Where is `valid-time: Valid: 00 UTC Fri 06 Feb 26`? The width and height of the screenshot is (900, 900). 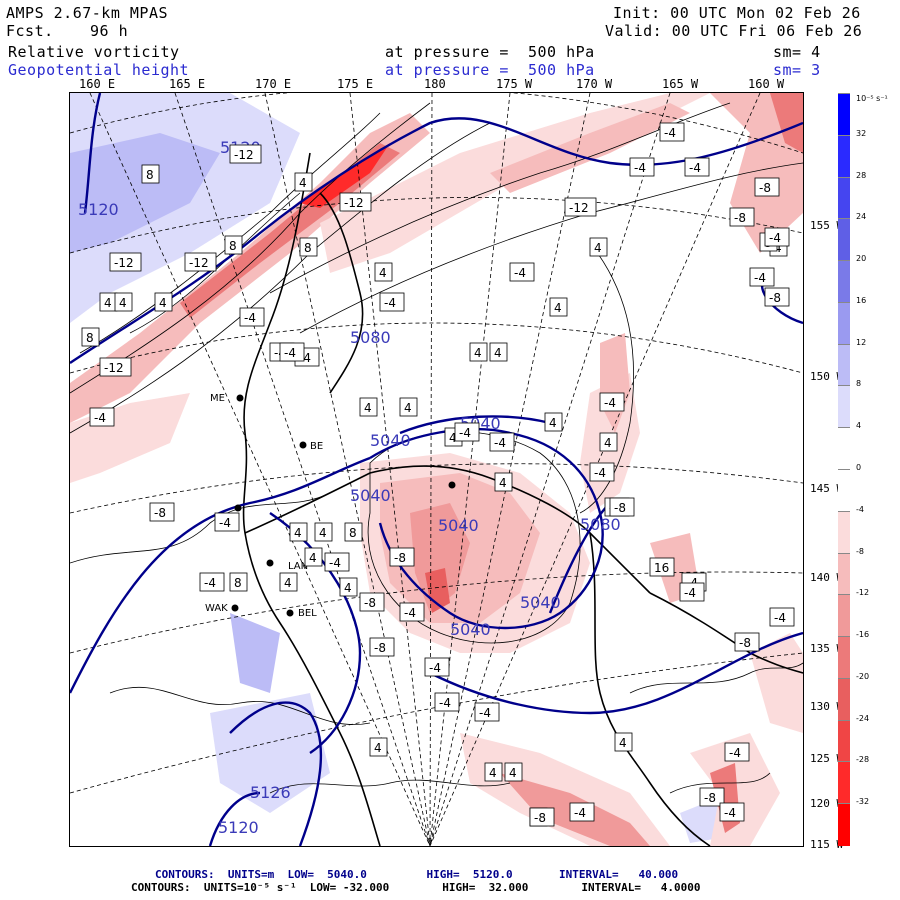 valid-time: Valid: 00 UTC Fri 06 Feb 26 is located at coordinates (734, 31).